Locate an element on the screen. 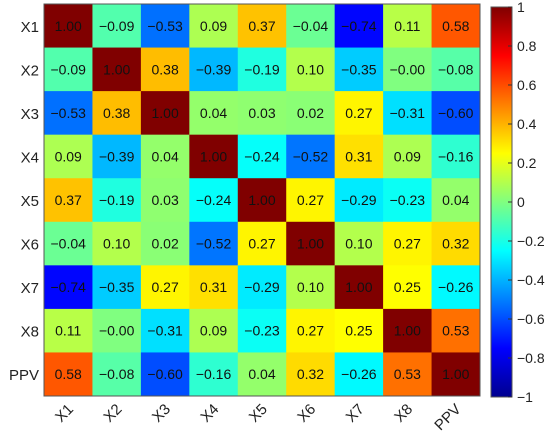  y-tick-labels: X1 X2 X3 X4 X5 X6 X7 X8 PPV is located at coordinates (24, 201).